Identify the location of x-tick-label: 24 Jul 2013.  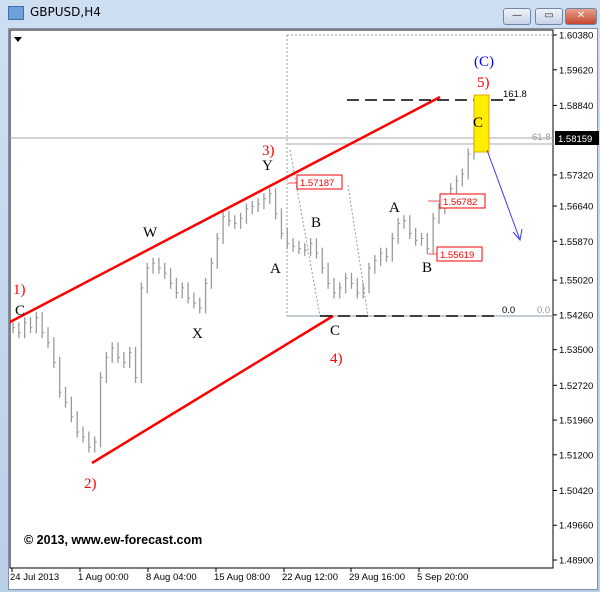
(34, 577).